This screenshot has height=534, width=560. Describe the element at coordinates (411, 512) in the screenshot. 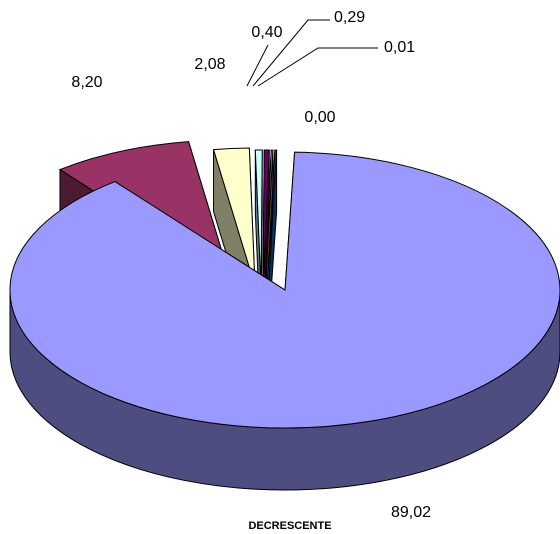

I see `data-label: 89,02` at that location.